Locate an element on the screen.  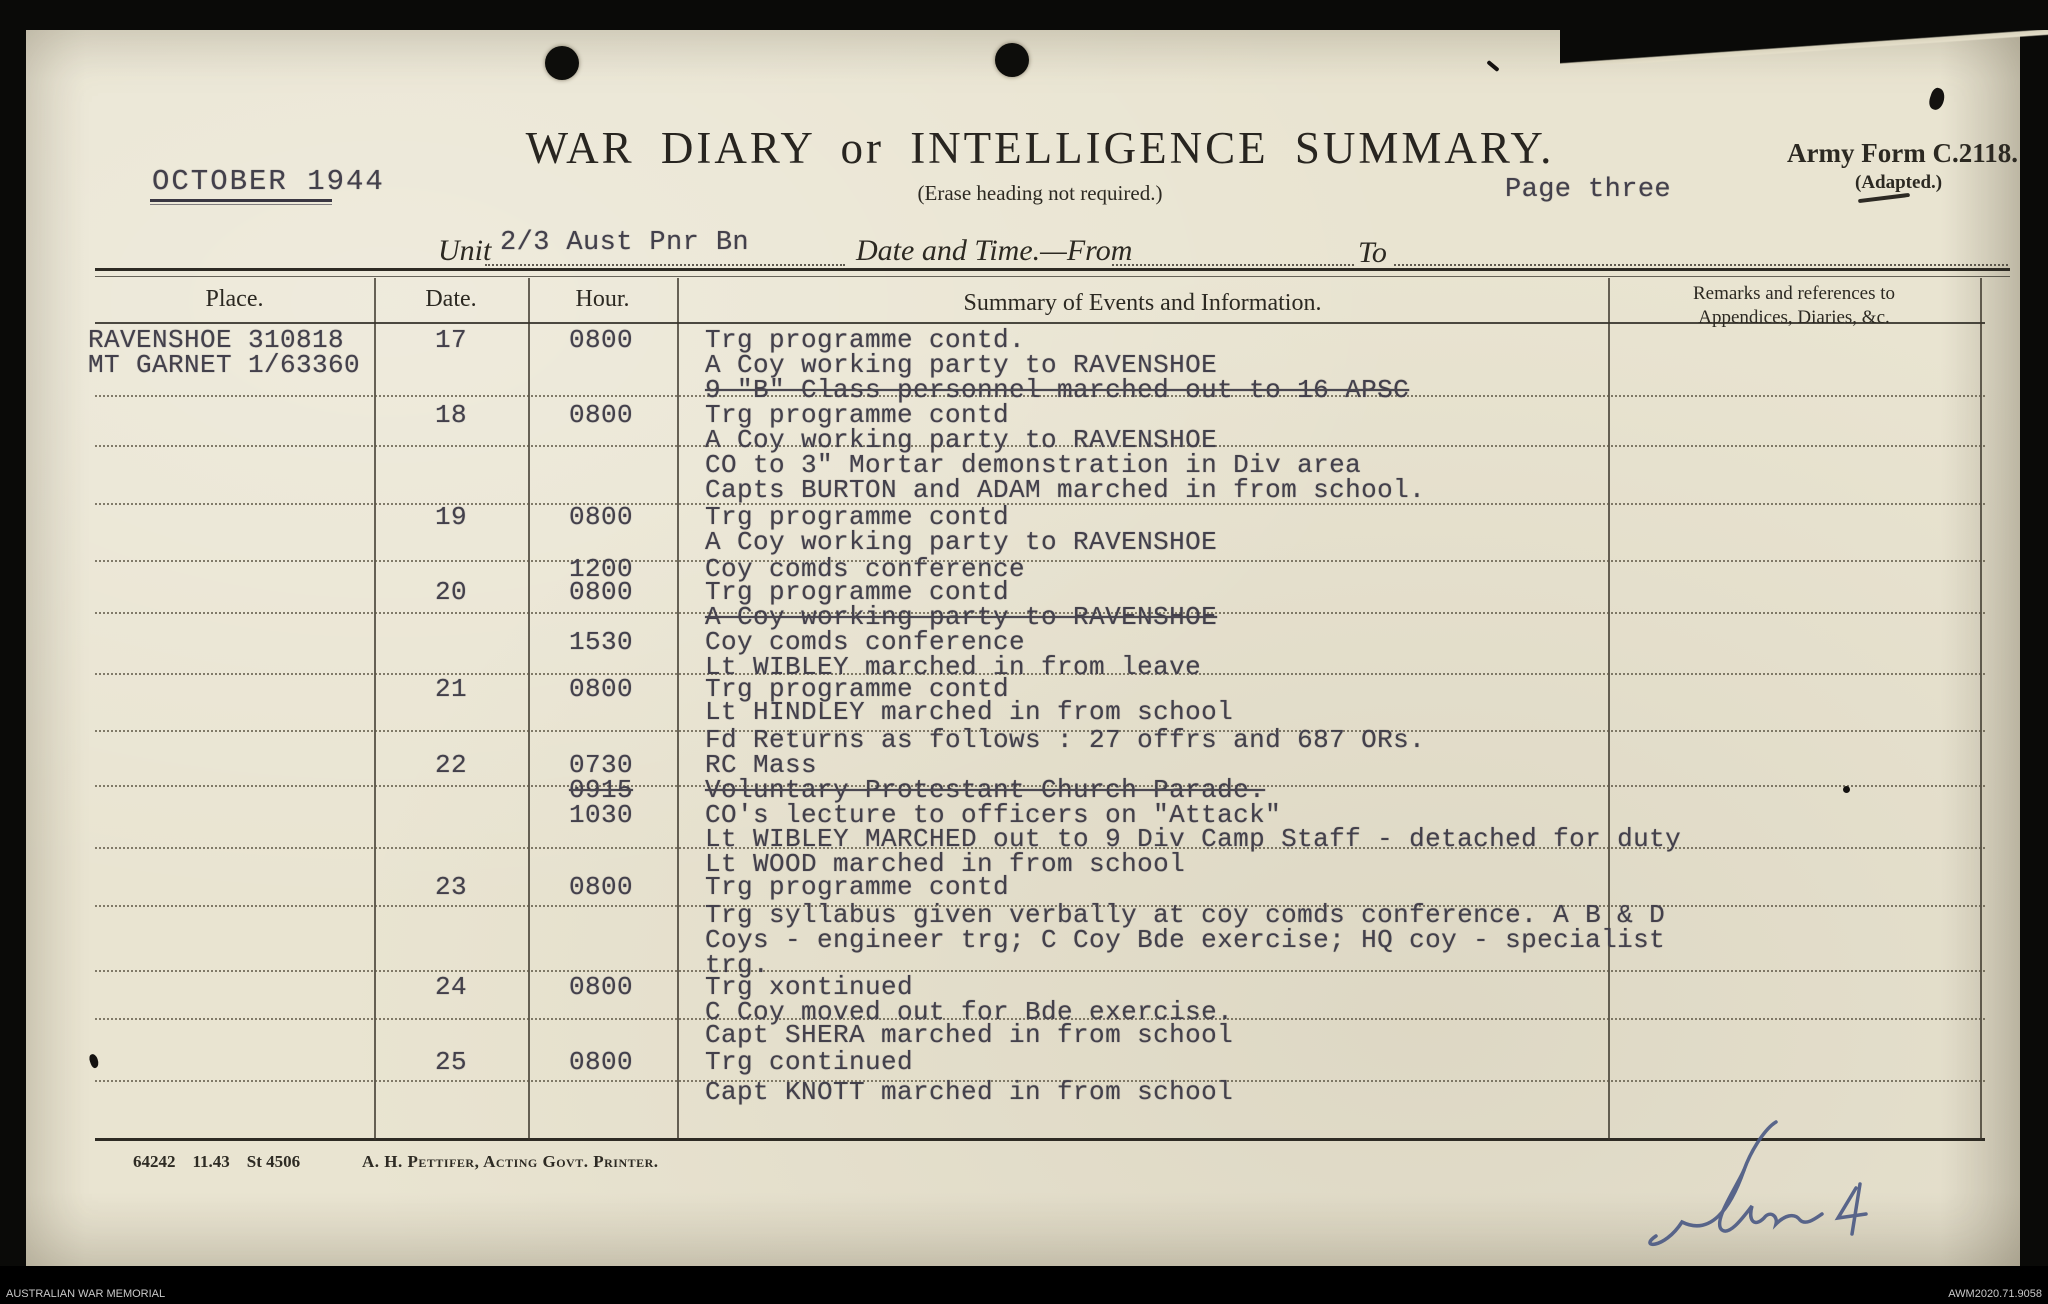
header-rule is located at coordinates (1040, 323).